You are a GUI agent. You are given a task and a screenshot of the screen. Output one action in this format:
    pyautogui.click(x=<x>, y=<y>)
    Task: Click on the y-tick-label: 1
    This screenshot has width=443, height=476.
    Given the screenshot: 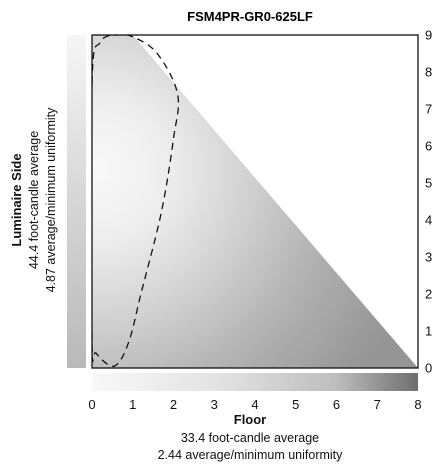 What is the action you would take?
    pyautogui.click(x=428, y=331)
    